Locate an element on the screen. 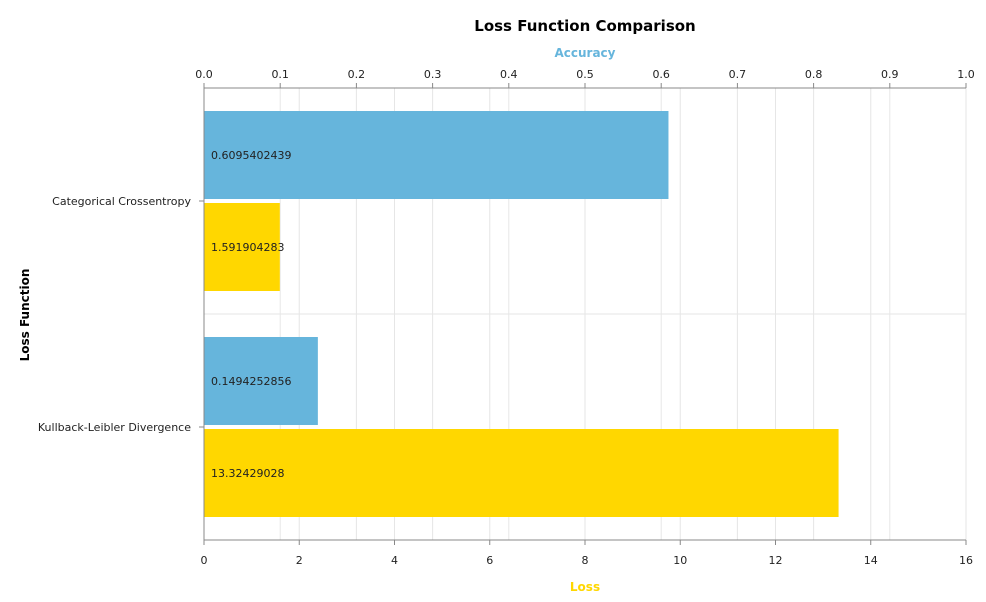 Image resolution: width=986 pixels, height=602 pixels. top-axis-title: Accuracy is located at coordinates (584, 53).